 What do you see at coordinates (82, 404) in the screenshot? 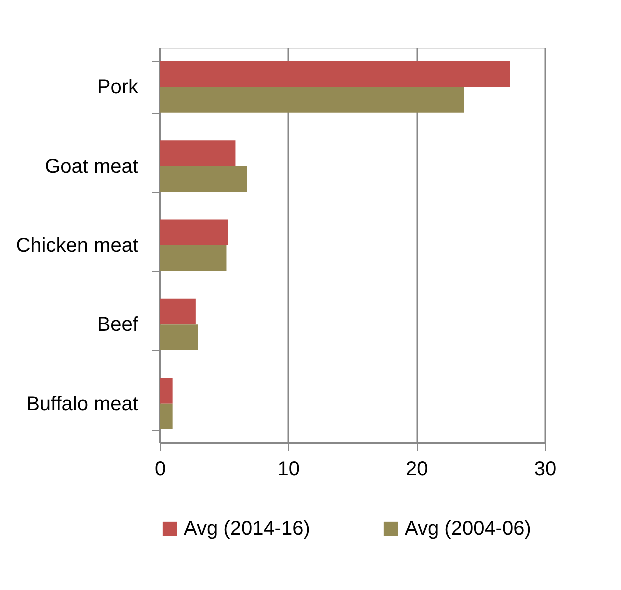
I see `y-tick-label: Buffalo meat` at bounding box center [82, 404].